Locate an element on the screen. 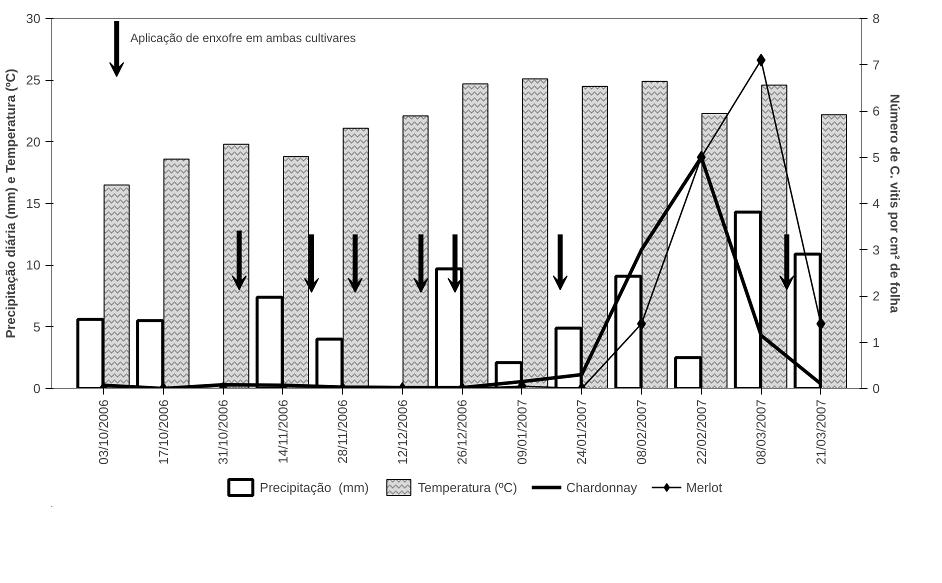 Image resolution: width=942 pixels, height=583 pixels. annotation: Aplicação de enxofre em ambas cultivares is located at coordinates (243, 38).